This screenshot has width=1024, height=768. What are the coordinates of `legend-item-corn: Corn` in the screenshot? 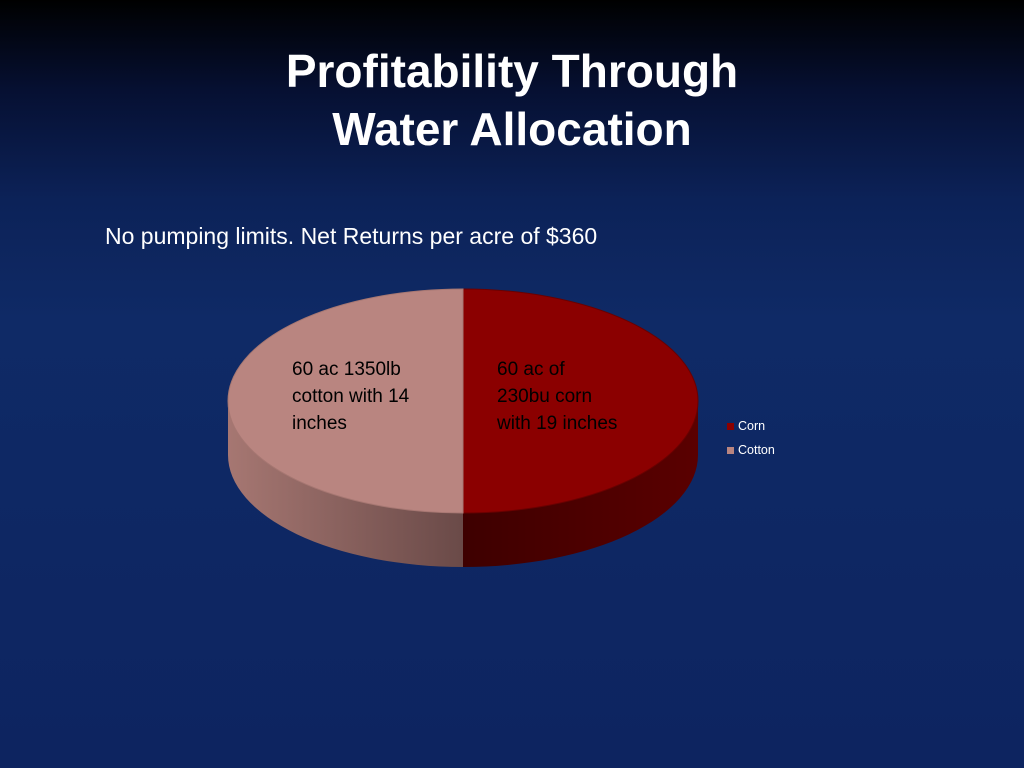 It's located at (751, 426).